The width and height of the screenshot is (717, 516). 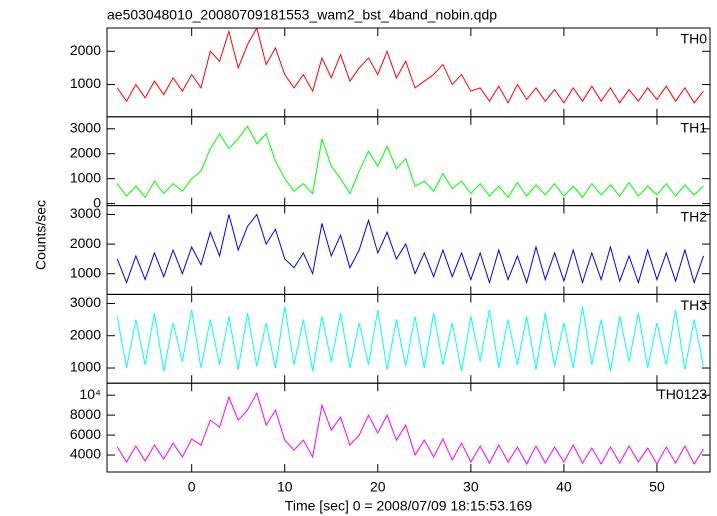 I want to click on y-tick-label: 0, so click(x=97, y=202).